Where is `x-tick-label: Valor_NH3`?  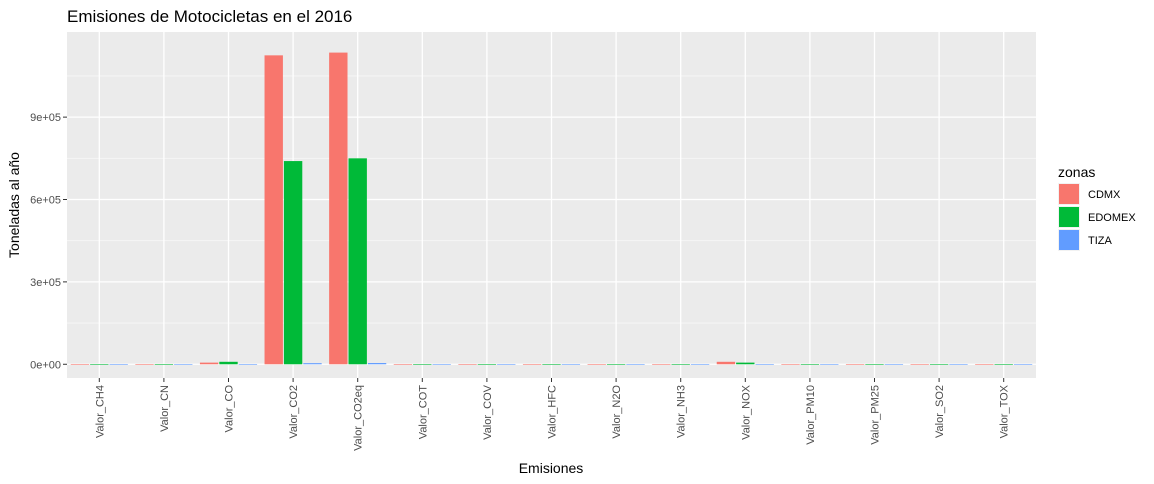 x-tick-label: Valor_NH3 is located at coordinates (682, 411).